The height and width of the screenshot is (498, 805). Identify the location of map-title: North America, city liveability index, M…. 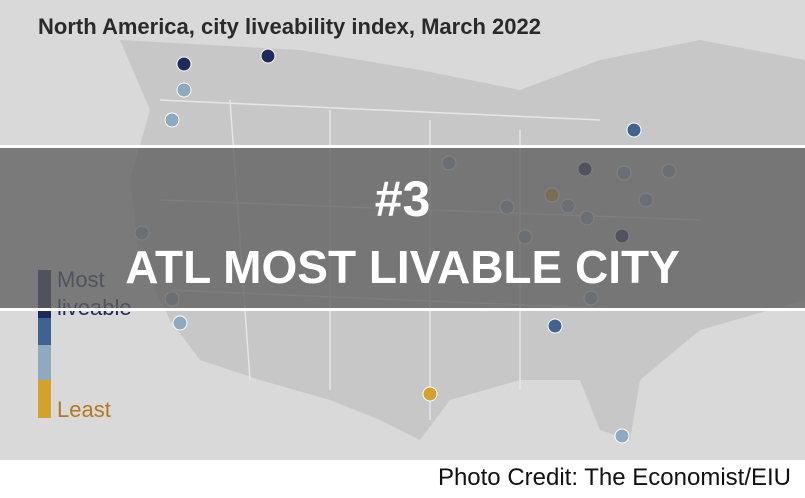
(289, 26).